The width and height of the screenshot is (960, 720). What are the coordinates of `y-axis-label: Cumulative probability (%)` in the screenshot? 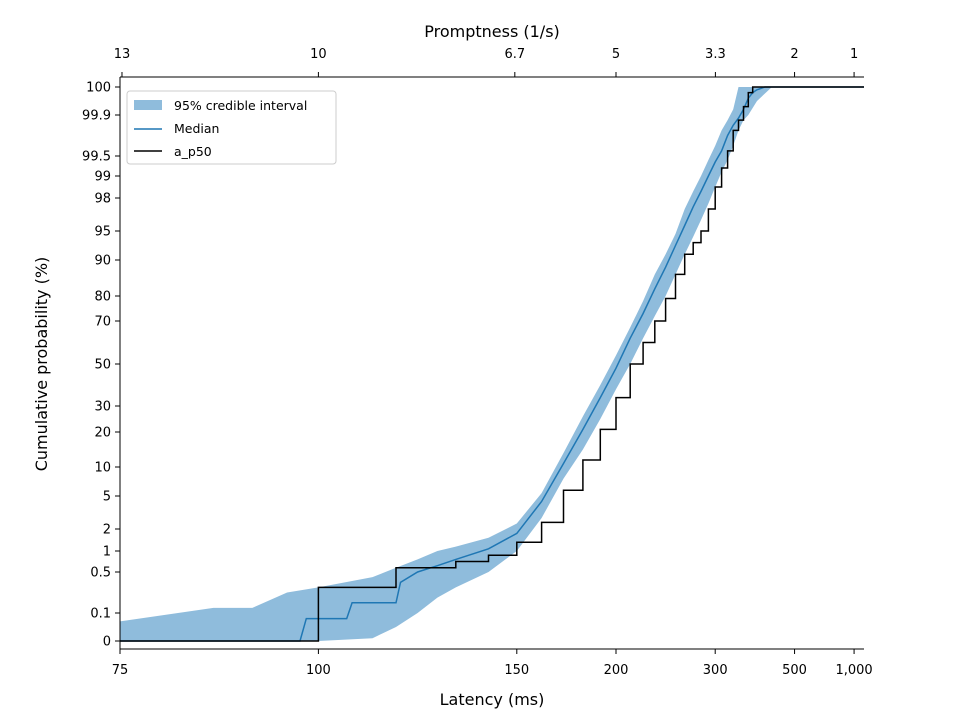 It's located at (41, 364).